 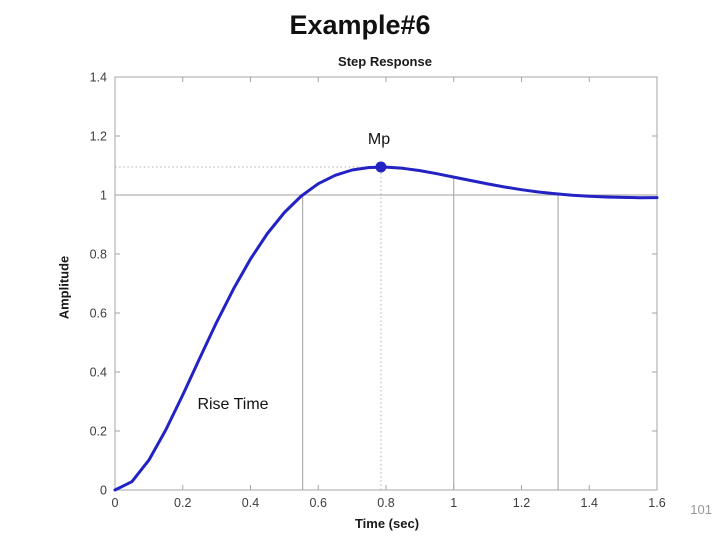 I want to click on page-number: 101, so click(x=701, y=509).